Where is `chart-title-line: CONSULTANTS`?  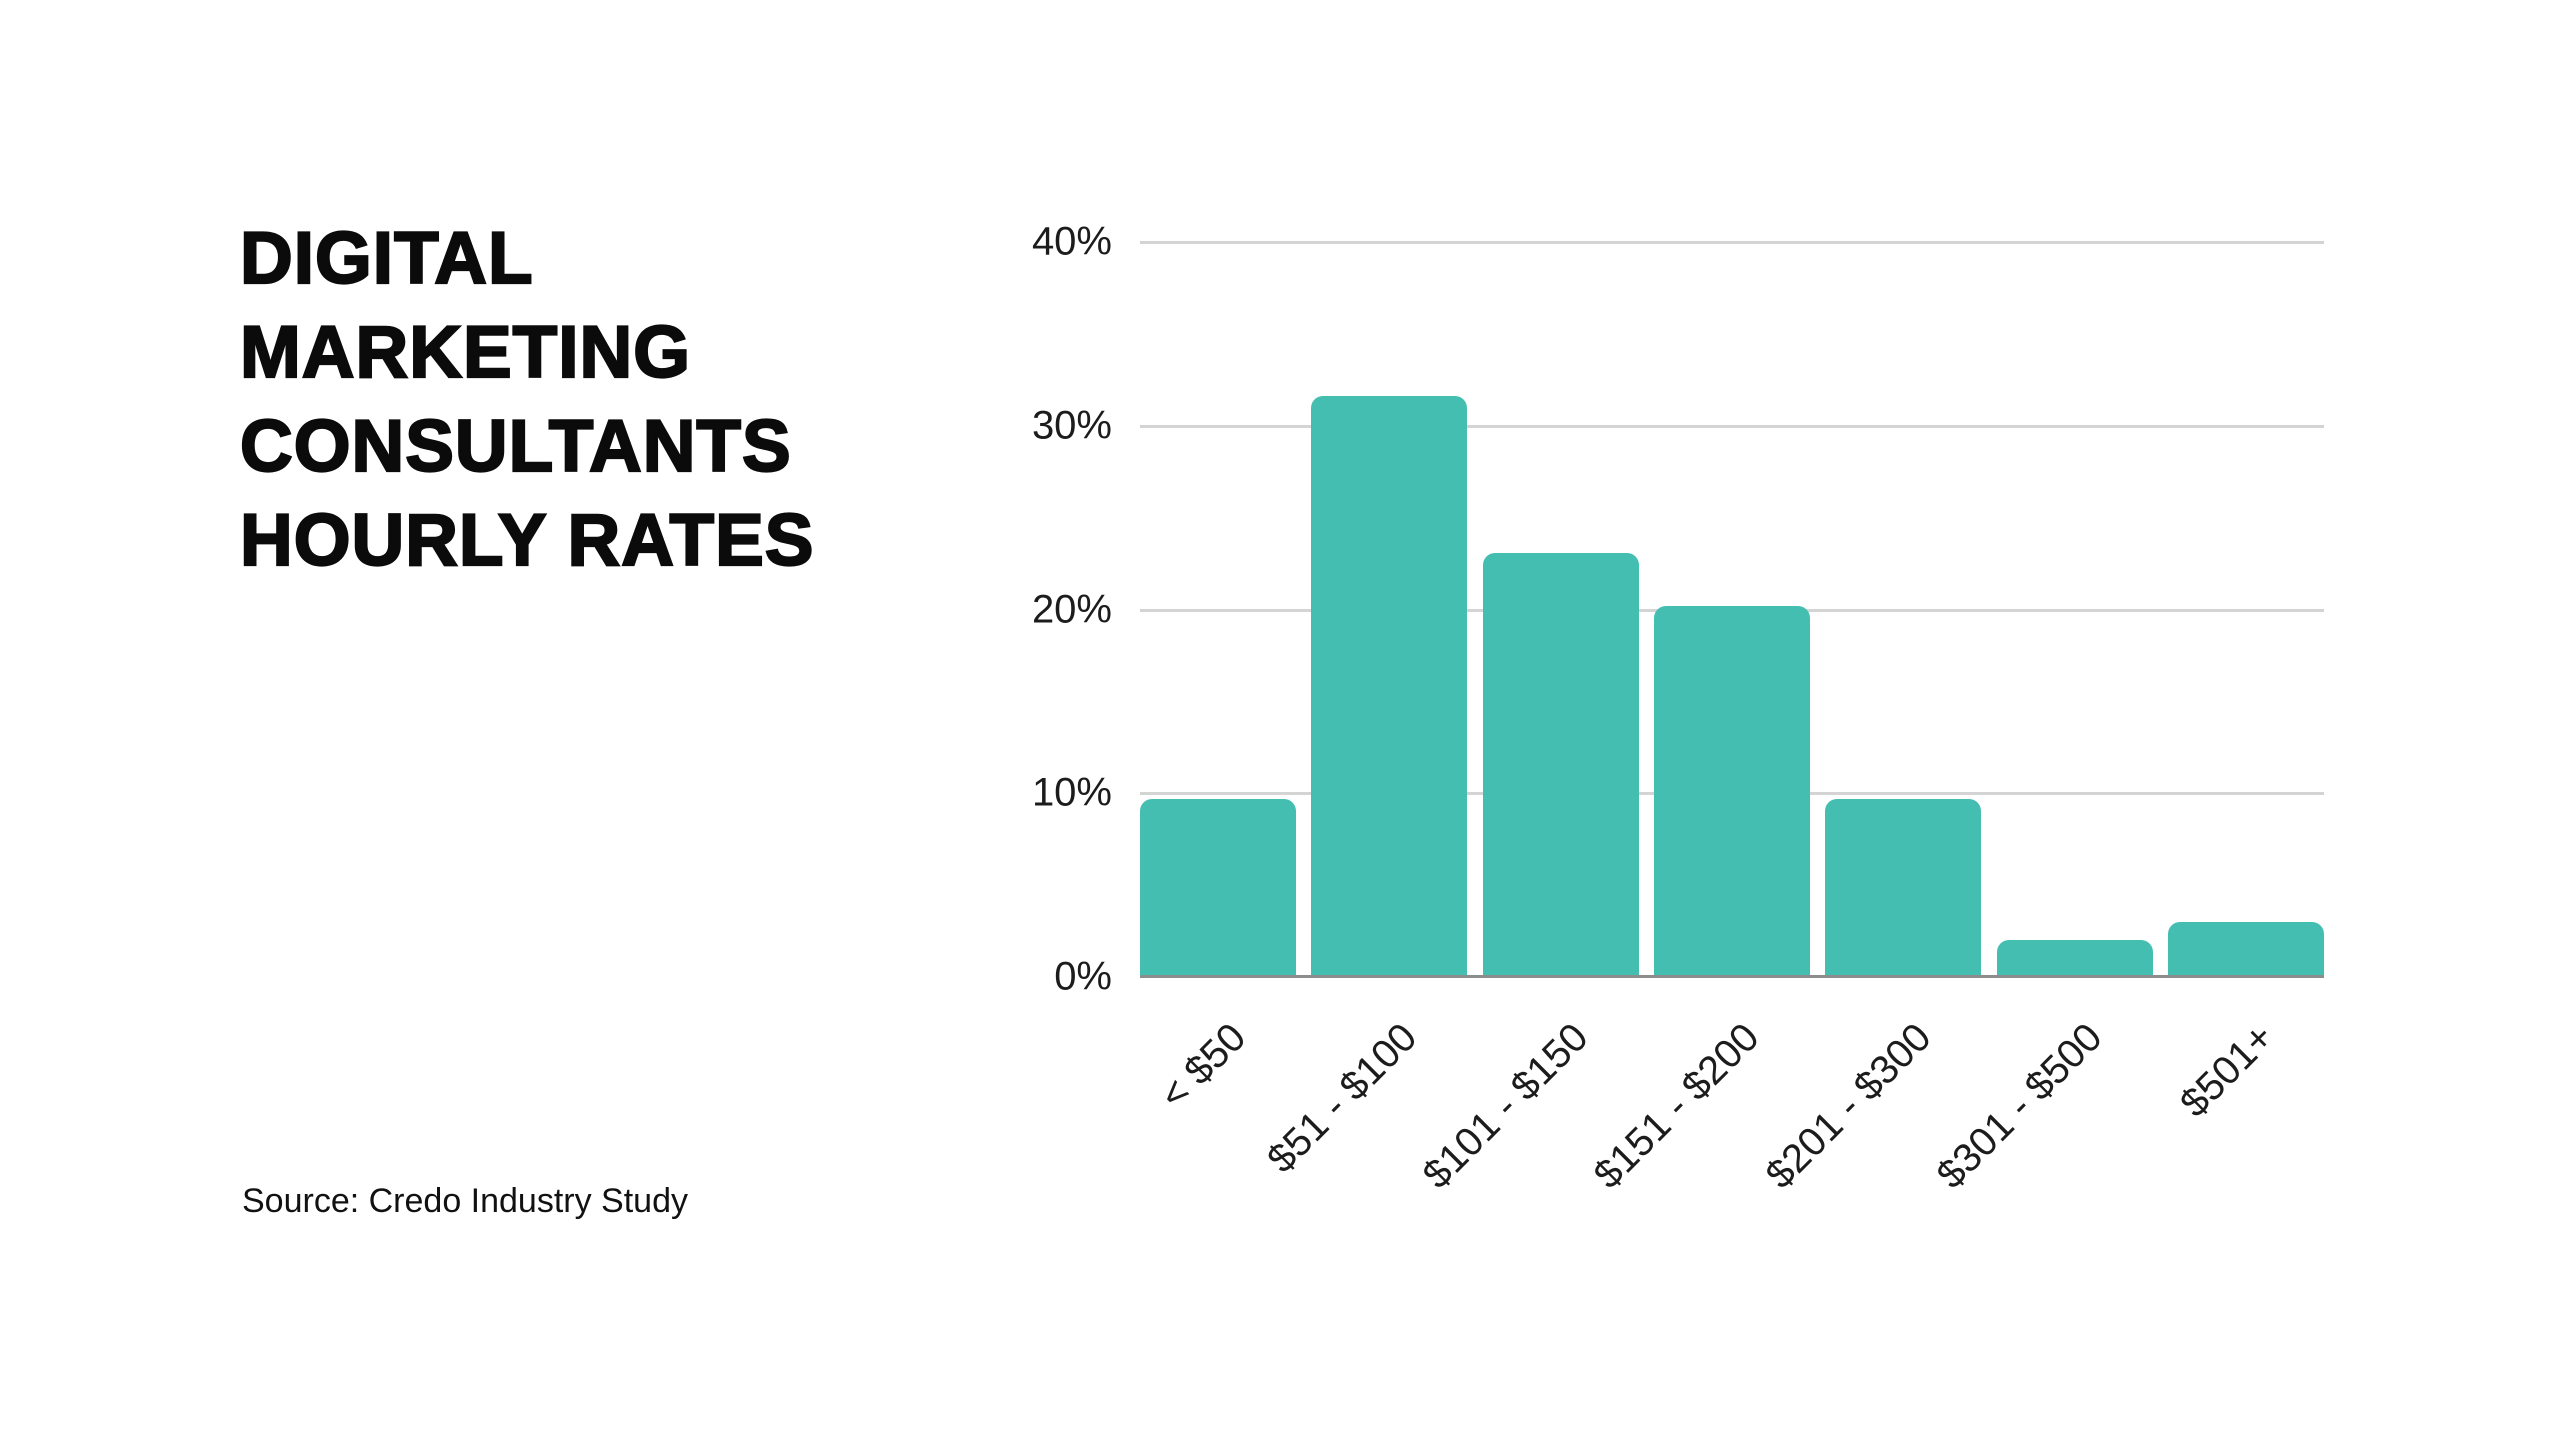
chart-title-line: CONSULTANTS is located at coordinates (515, 446).